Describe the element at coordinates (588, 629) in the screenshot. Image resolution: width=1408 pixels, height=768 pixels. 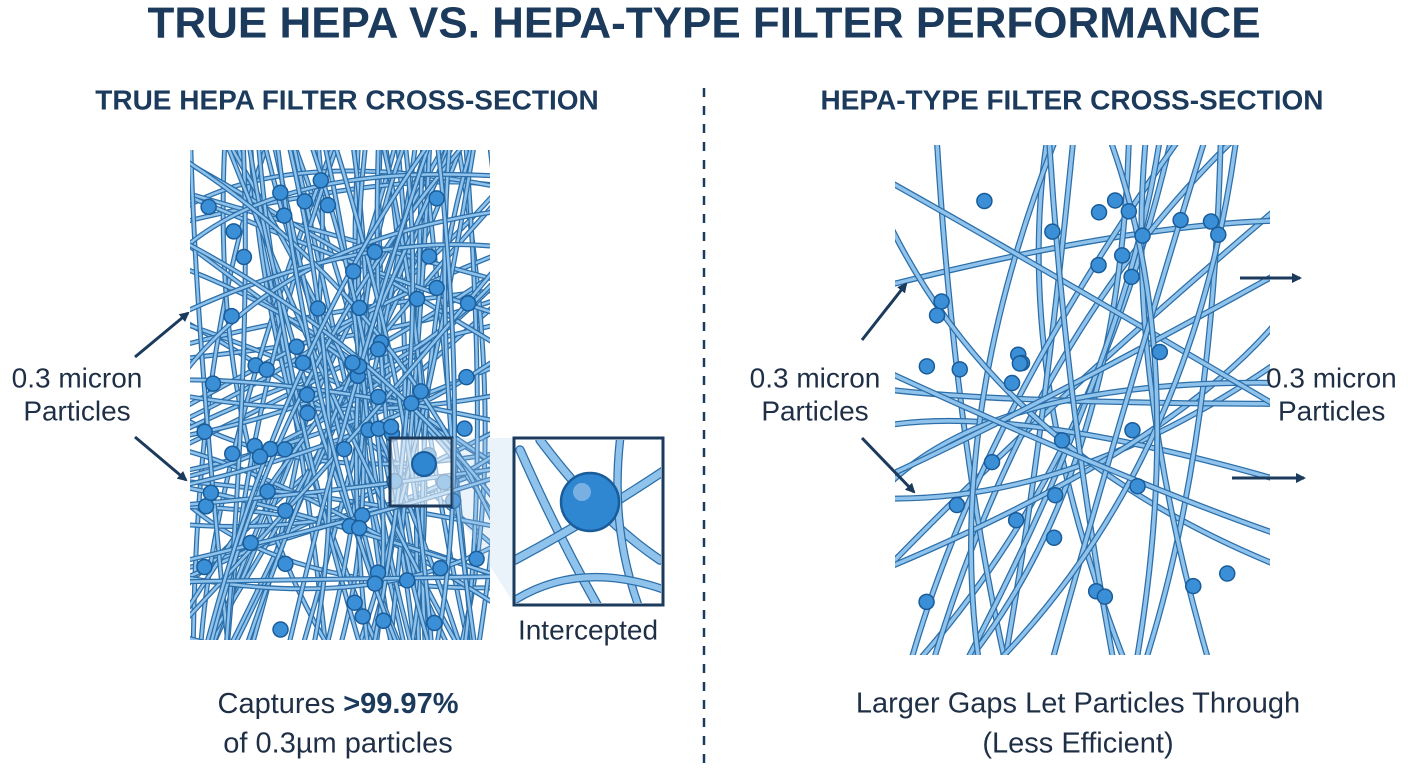
I see `inset-label: Intercepted` at that location.